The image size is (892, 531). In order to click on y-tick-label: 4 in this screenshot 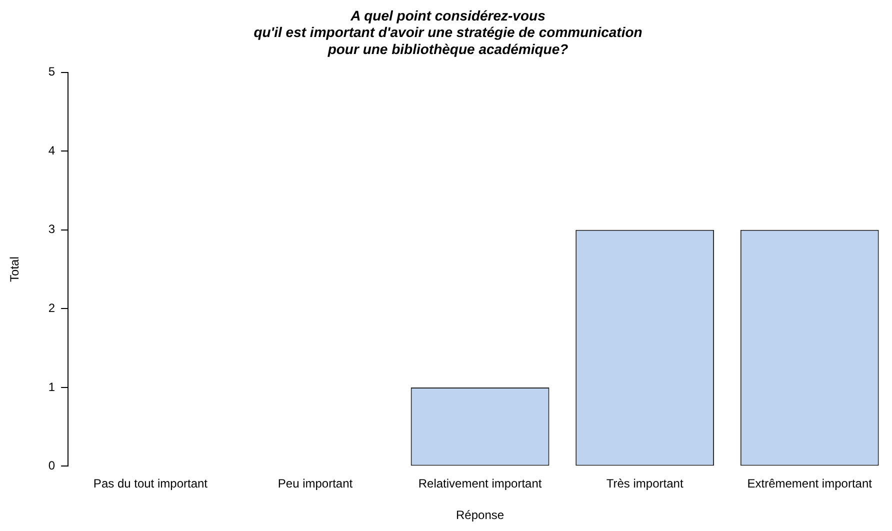, I will do `click(52, 150)`.